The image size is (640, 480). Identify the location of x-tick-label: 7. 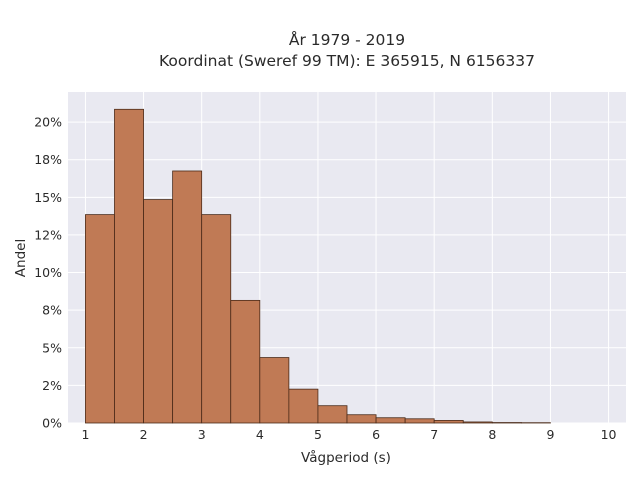
(434, 434).